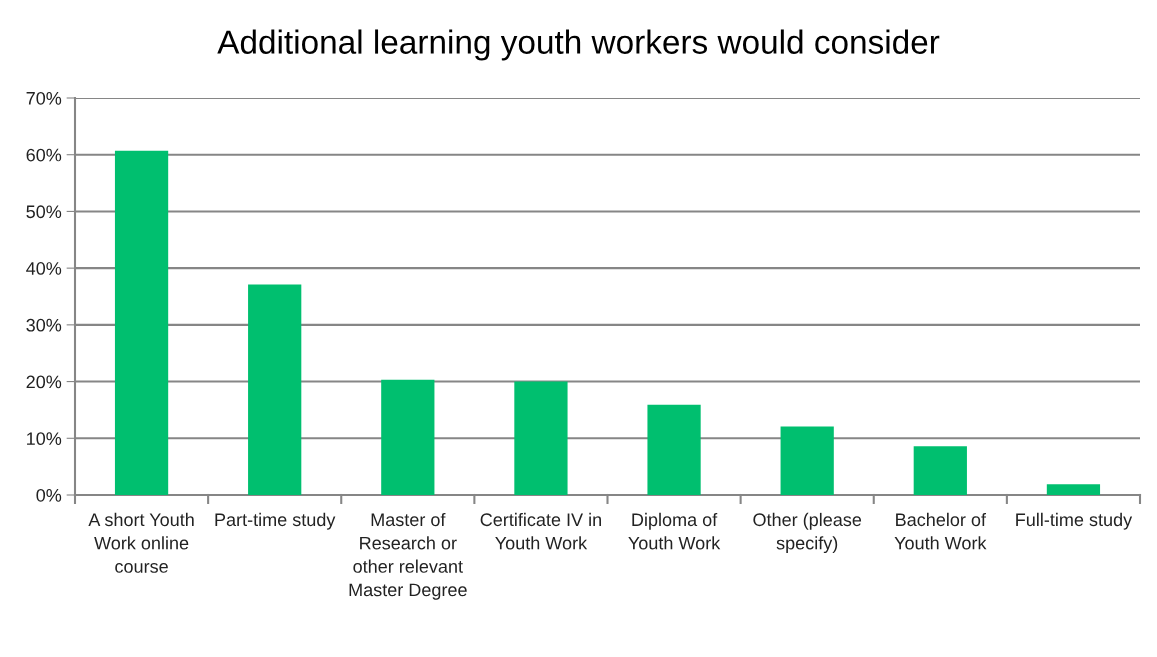 This screenshot has height=657, width=1157. What do you see at coordinates (1074, 521) in the screenshot?
I see `x-tick-label: Full-time study` at bounding box center [1074, 521].